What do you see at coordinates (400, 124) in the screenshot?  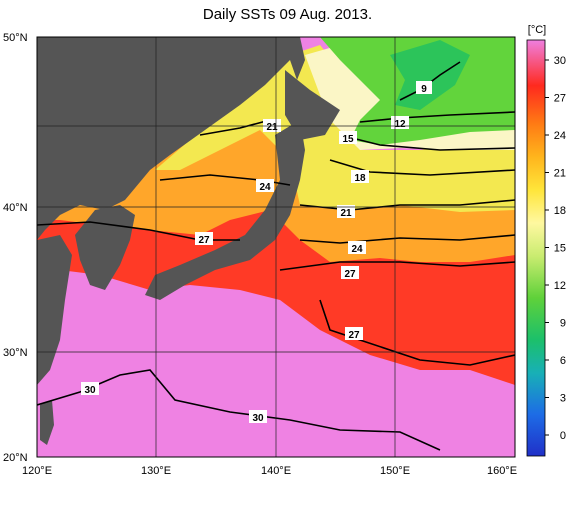 I see `contour-label-12: 12` at bounding box center [400, 124].